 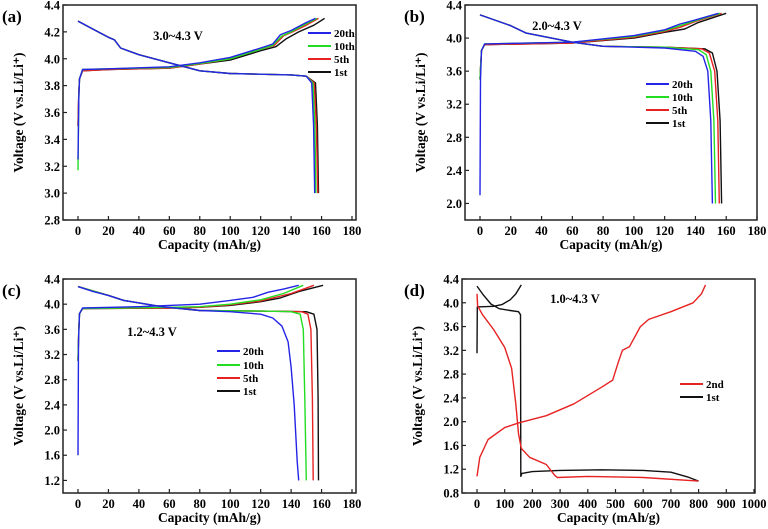 What do you see at coordinates (754, 504) in the screenshot?
I see `x-tick-label: 1000` at bounding box center [754, 504].